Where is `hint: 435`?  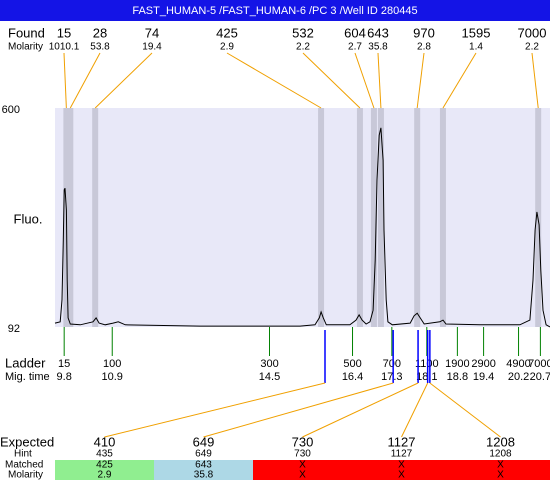 hint: 435 is located at coordinates (104, 454).